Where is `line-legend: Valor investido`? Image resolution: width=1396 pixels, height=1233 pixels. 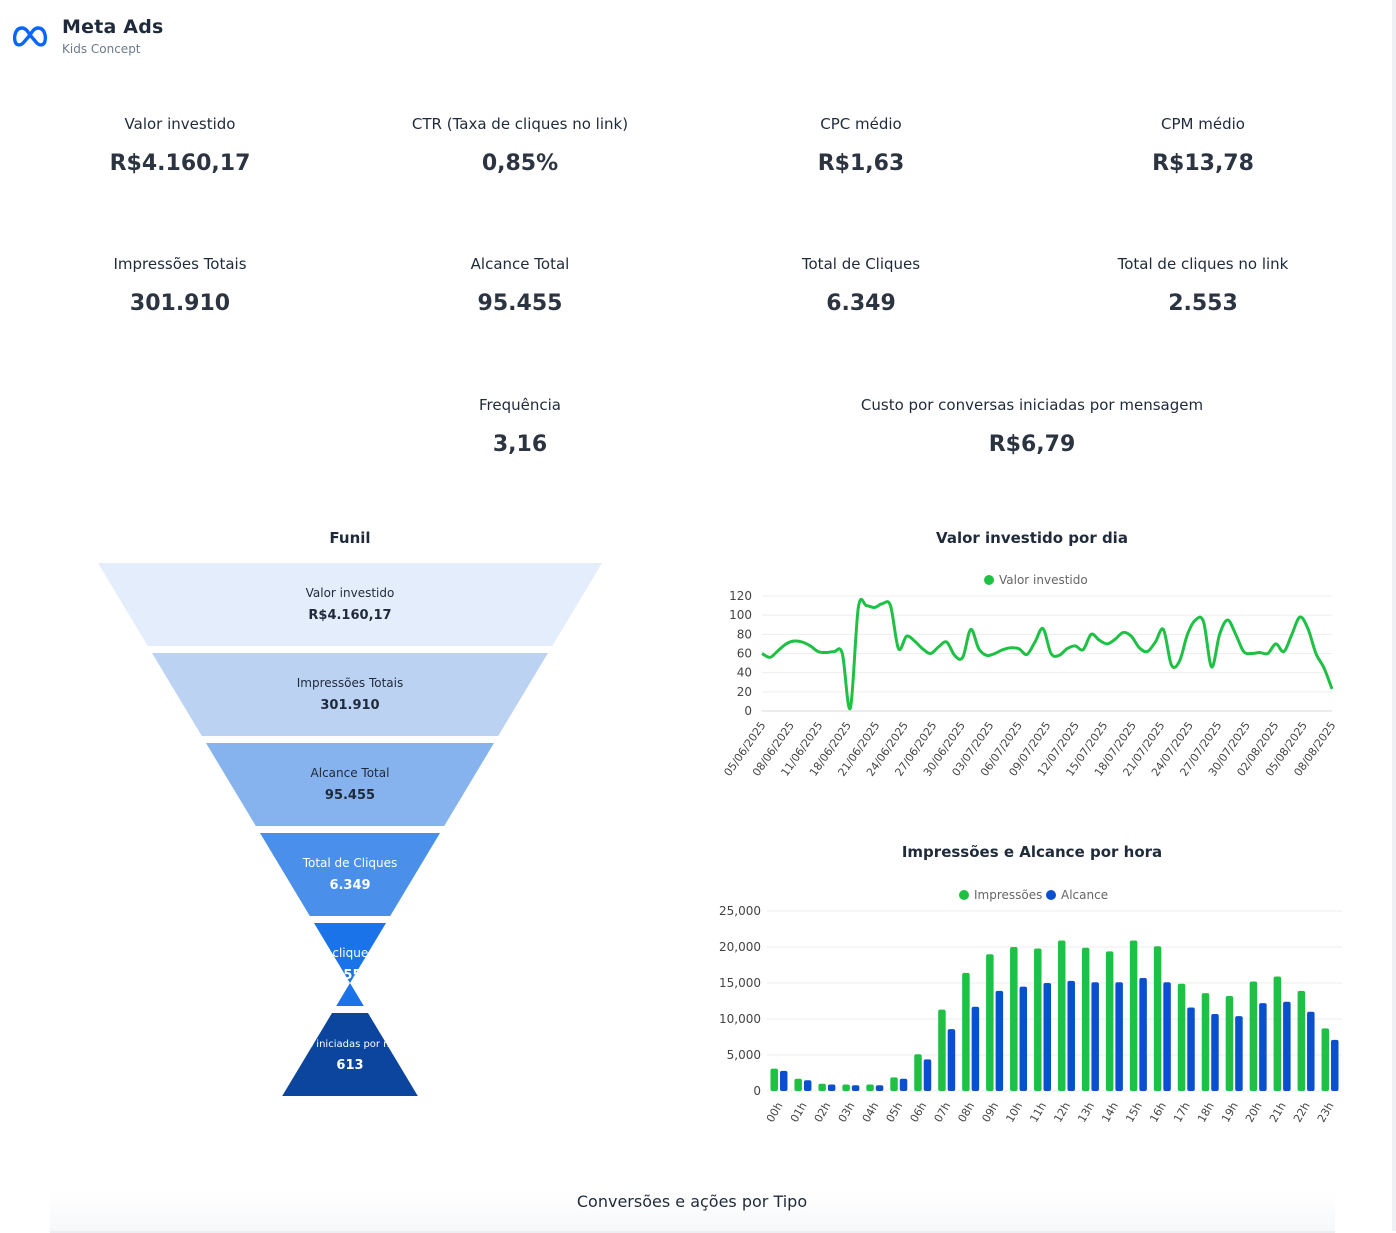 line-legend: Valor investido is located at coordinates (1036, 580).